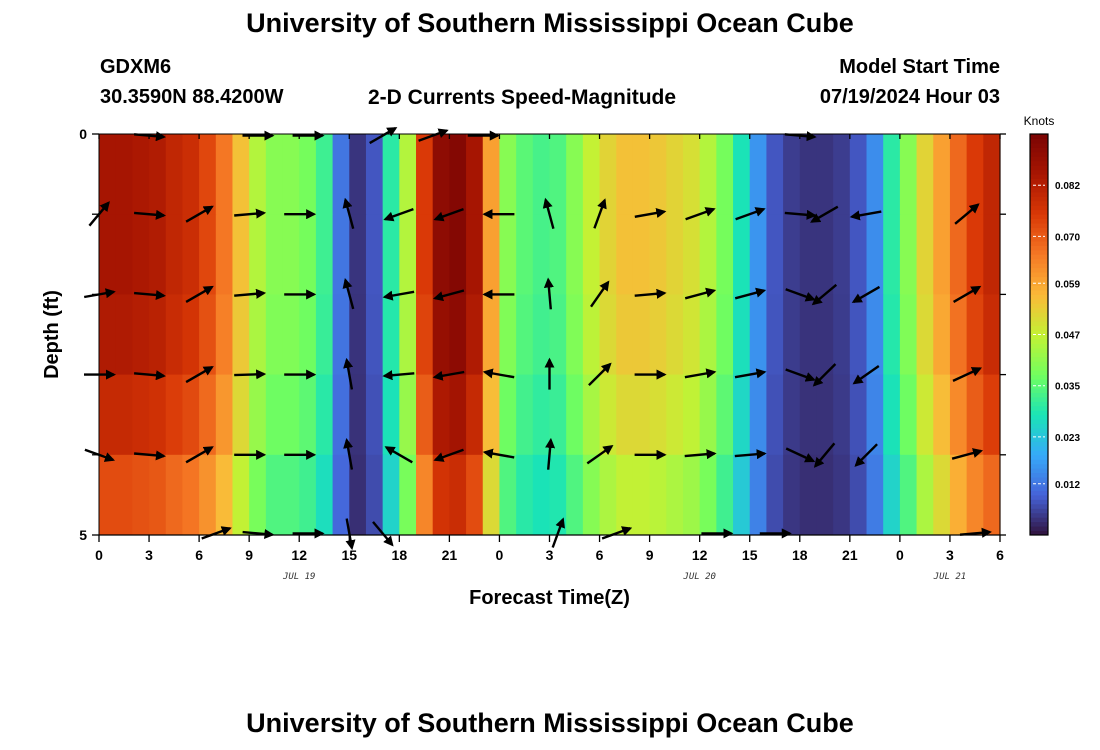 The height and width of the screenshot is (750, 1100). What do you see at coordinates (1067, 237) in the screenshot?
I see `colorbar-tick-label: 0.070` at bounding box center [1067, 237].